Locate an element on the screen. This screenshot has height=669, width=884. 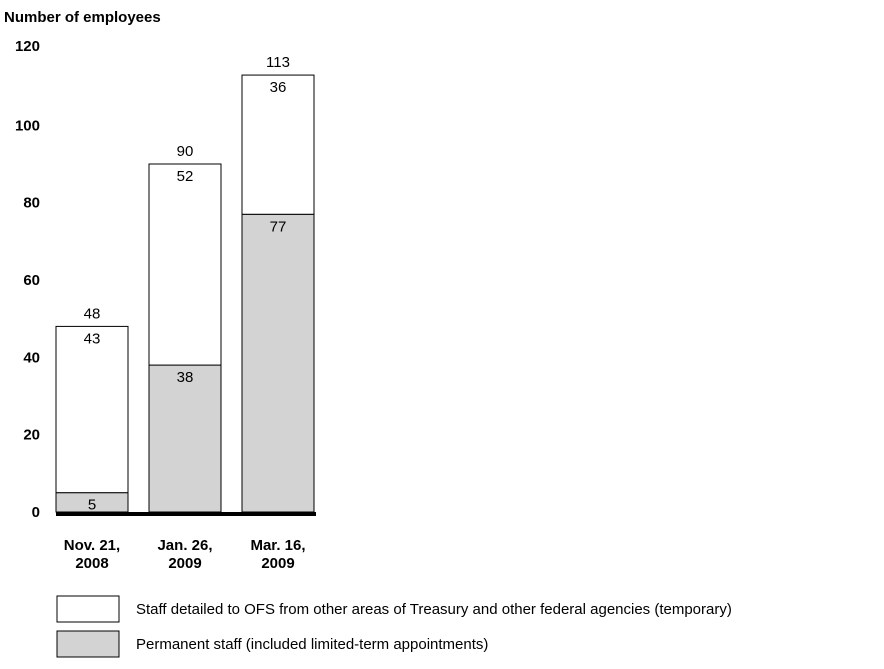
segment-value-label: 52 is located at coordinates (185, 176).